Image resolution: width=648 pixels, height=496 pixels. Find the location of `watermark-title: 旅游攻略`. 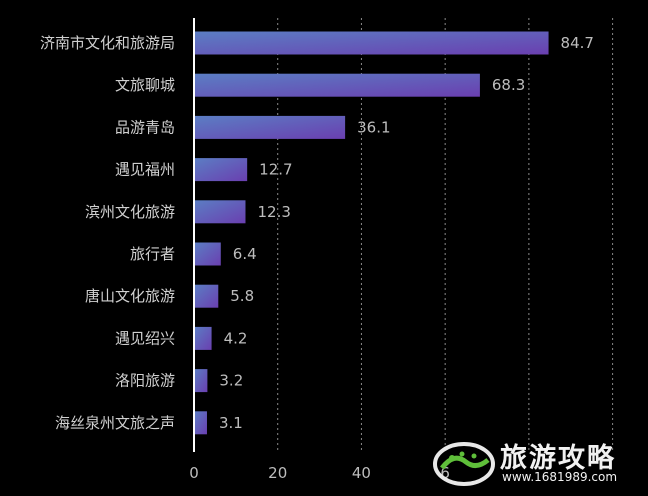

watermark-title: 旅游攻略 is located at coordinates (558, 458).